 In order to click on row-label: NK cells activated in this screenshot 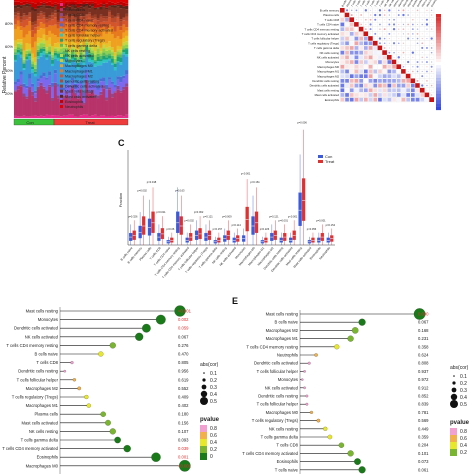, I will do `click(42, 336)`.